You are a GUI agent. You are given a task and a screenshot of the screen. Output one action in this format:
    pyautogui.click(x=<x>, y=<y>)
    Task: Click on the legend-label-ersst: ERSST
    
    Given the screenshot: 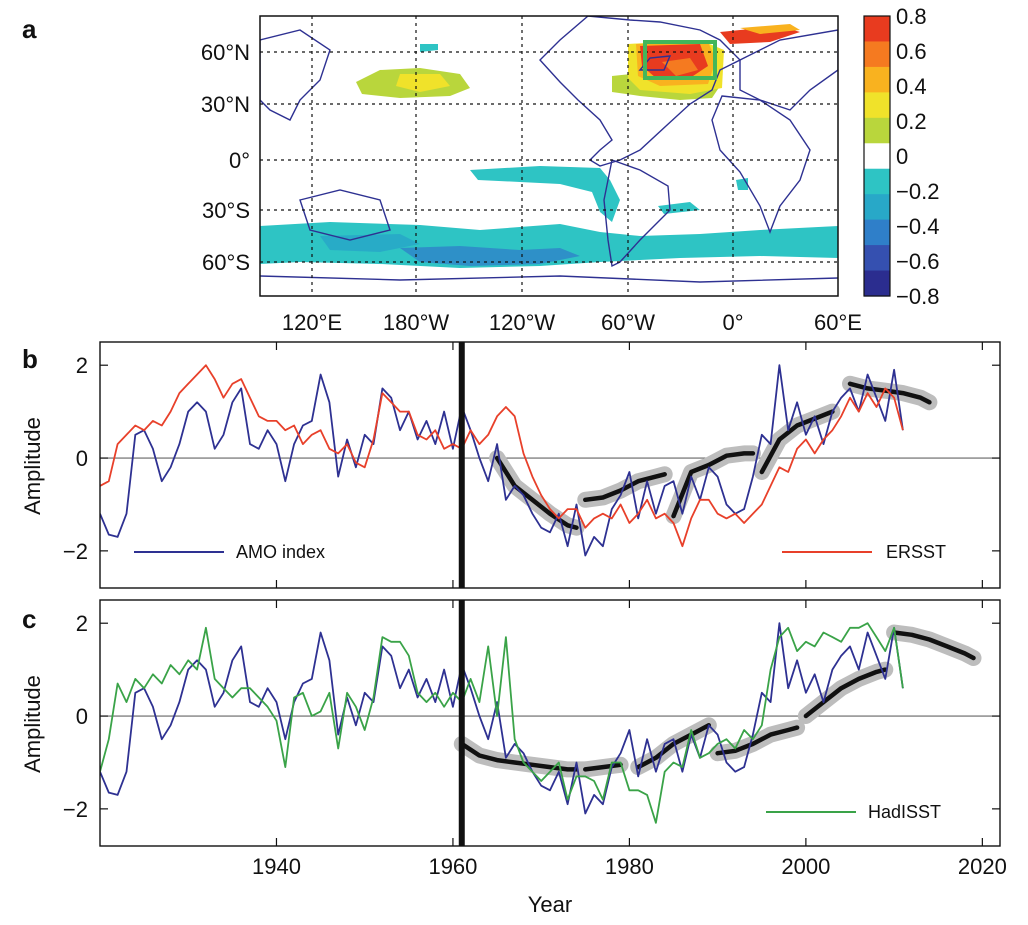 What is the action you would take?
    pyautogui.click(x=916, y=552)
    